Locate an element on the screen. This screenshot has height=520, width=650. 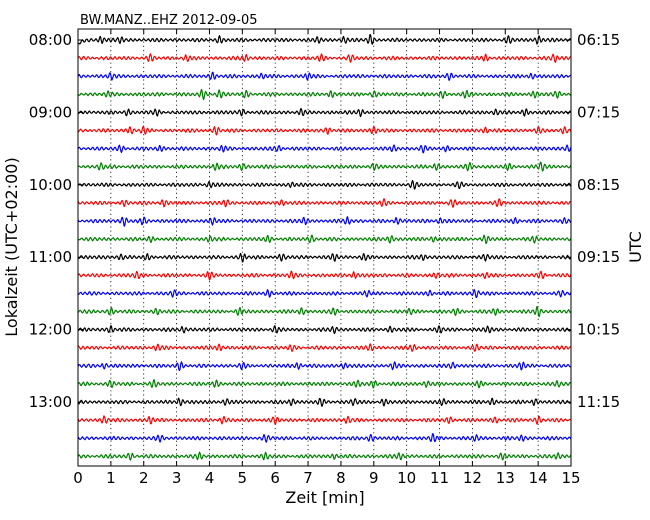
x-tick-label: 10 is located at coordinates (406, 478).